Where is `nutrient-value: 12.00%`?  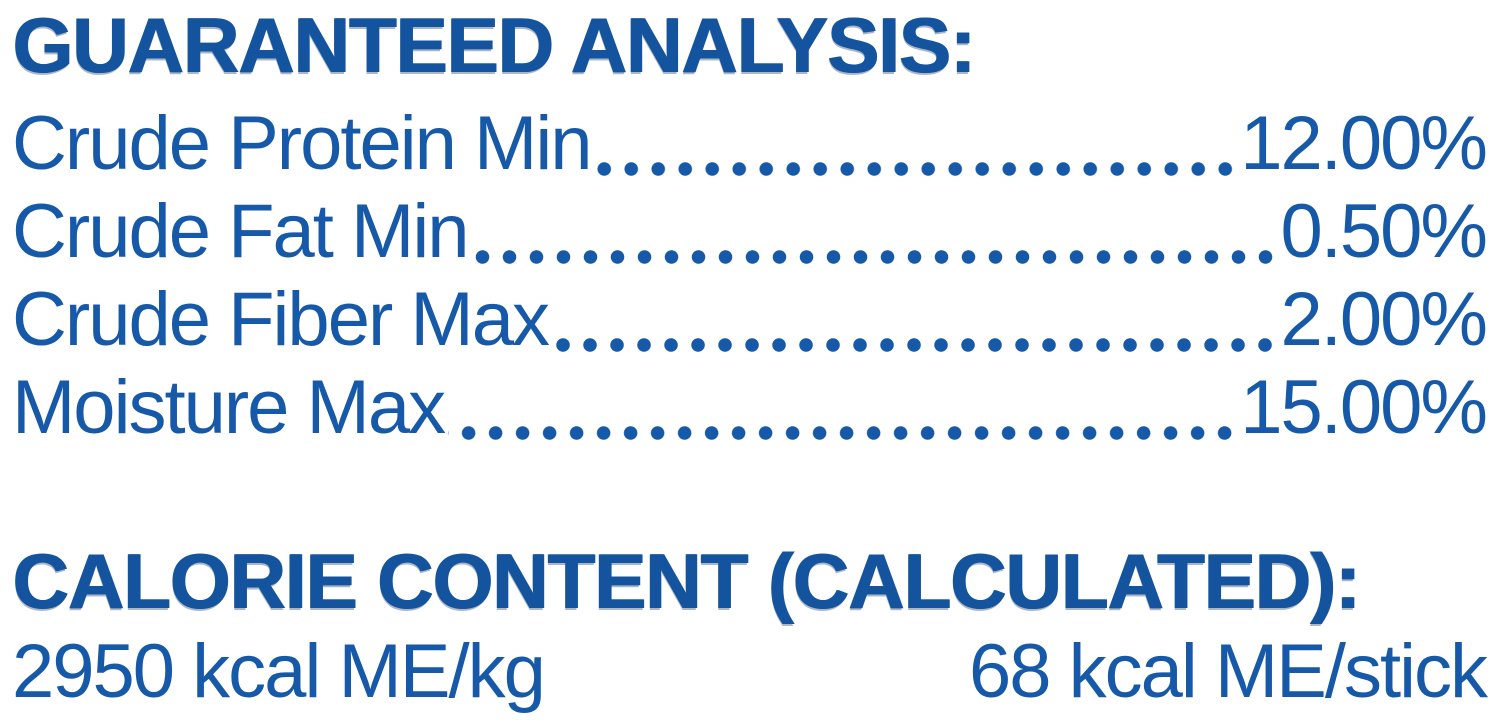
nutrient-value: 12.00% is located at coordinates (1364, 143).